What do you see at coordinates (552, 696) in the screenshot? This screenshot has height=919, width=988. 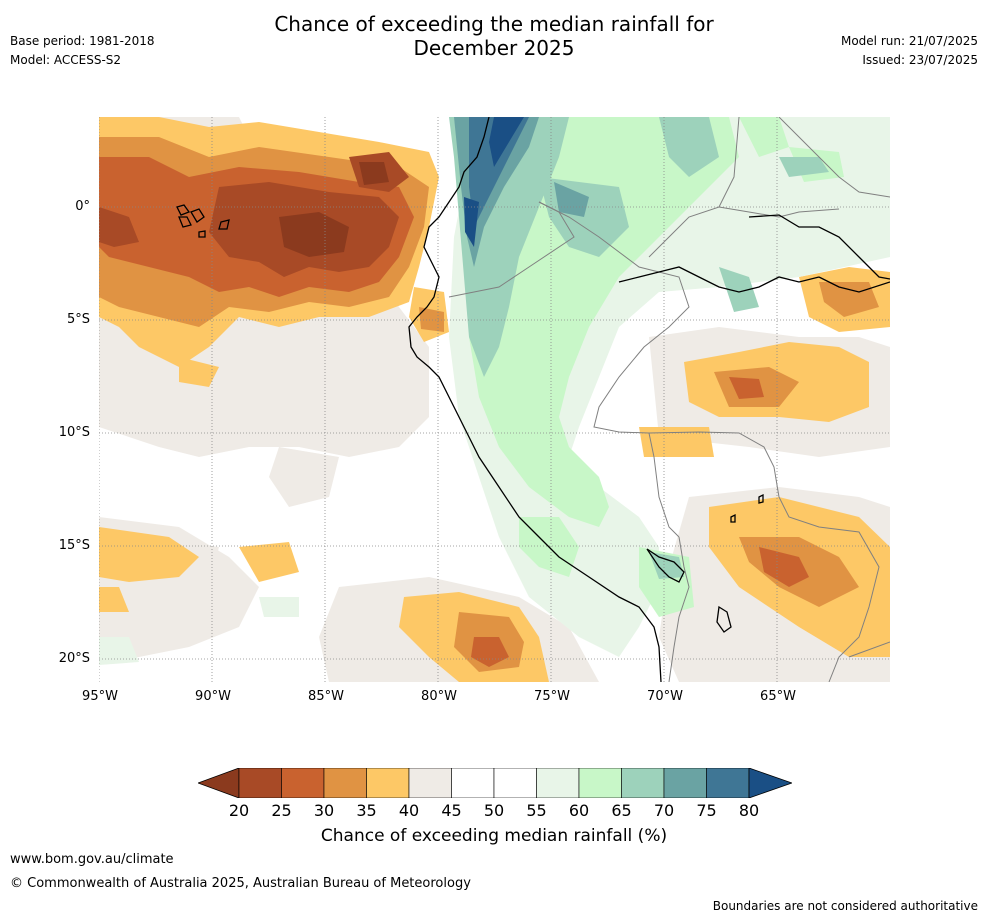 I see `lon-label-75w: 75°W` at bounding box center [552, 696].